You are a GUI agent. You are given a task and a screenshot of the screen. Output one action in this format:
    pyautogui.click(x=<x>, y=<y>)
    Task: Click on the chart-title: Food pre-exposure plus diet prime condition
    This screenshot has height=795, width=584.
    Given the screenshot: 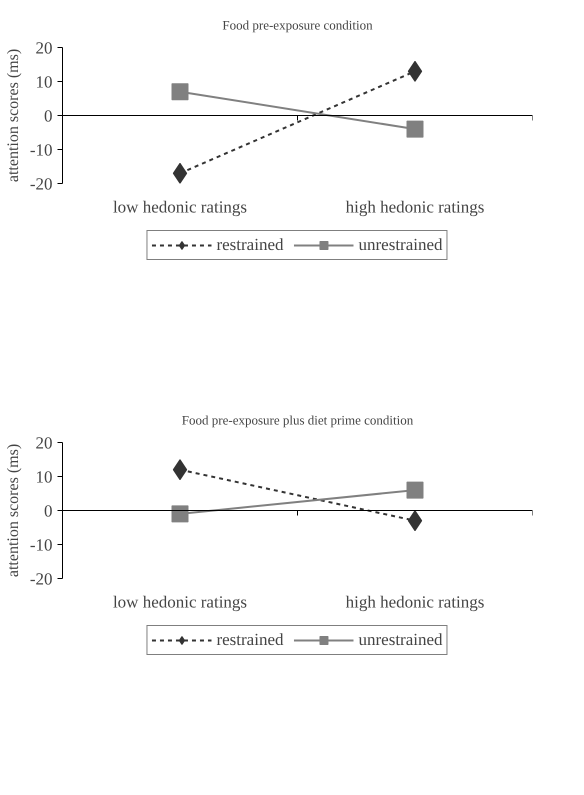 What is the action you would take?
    pyautogui.click(x=298, y=420)
    